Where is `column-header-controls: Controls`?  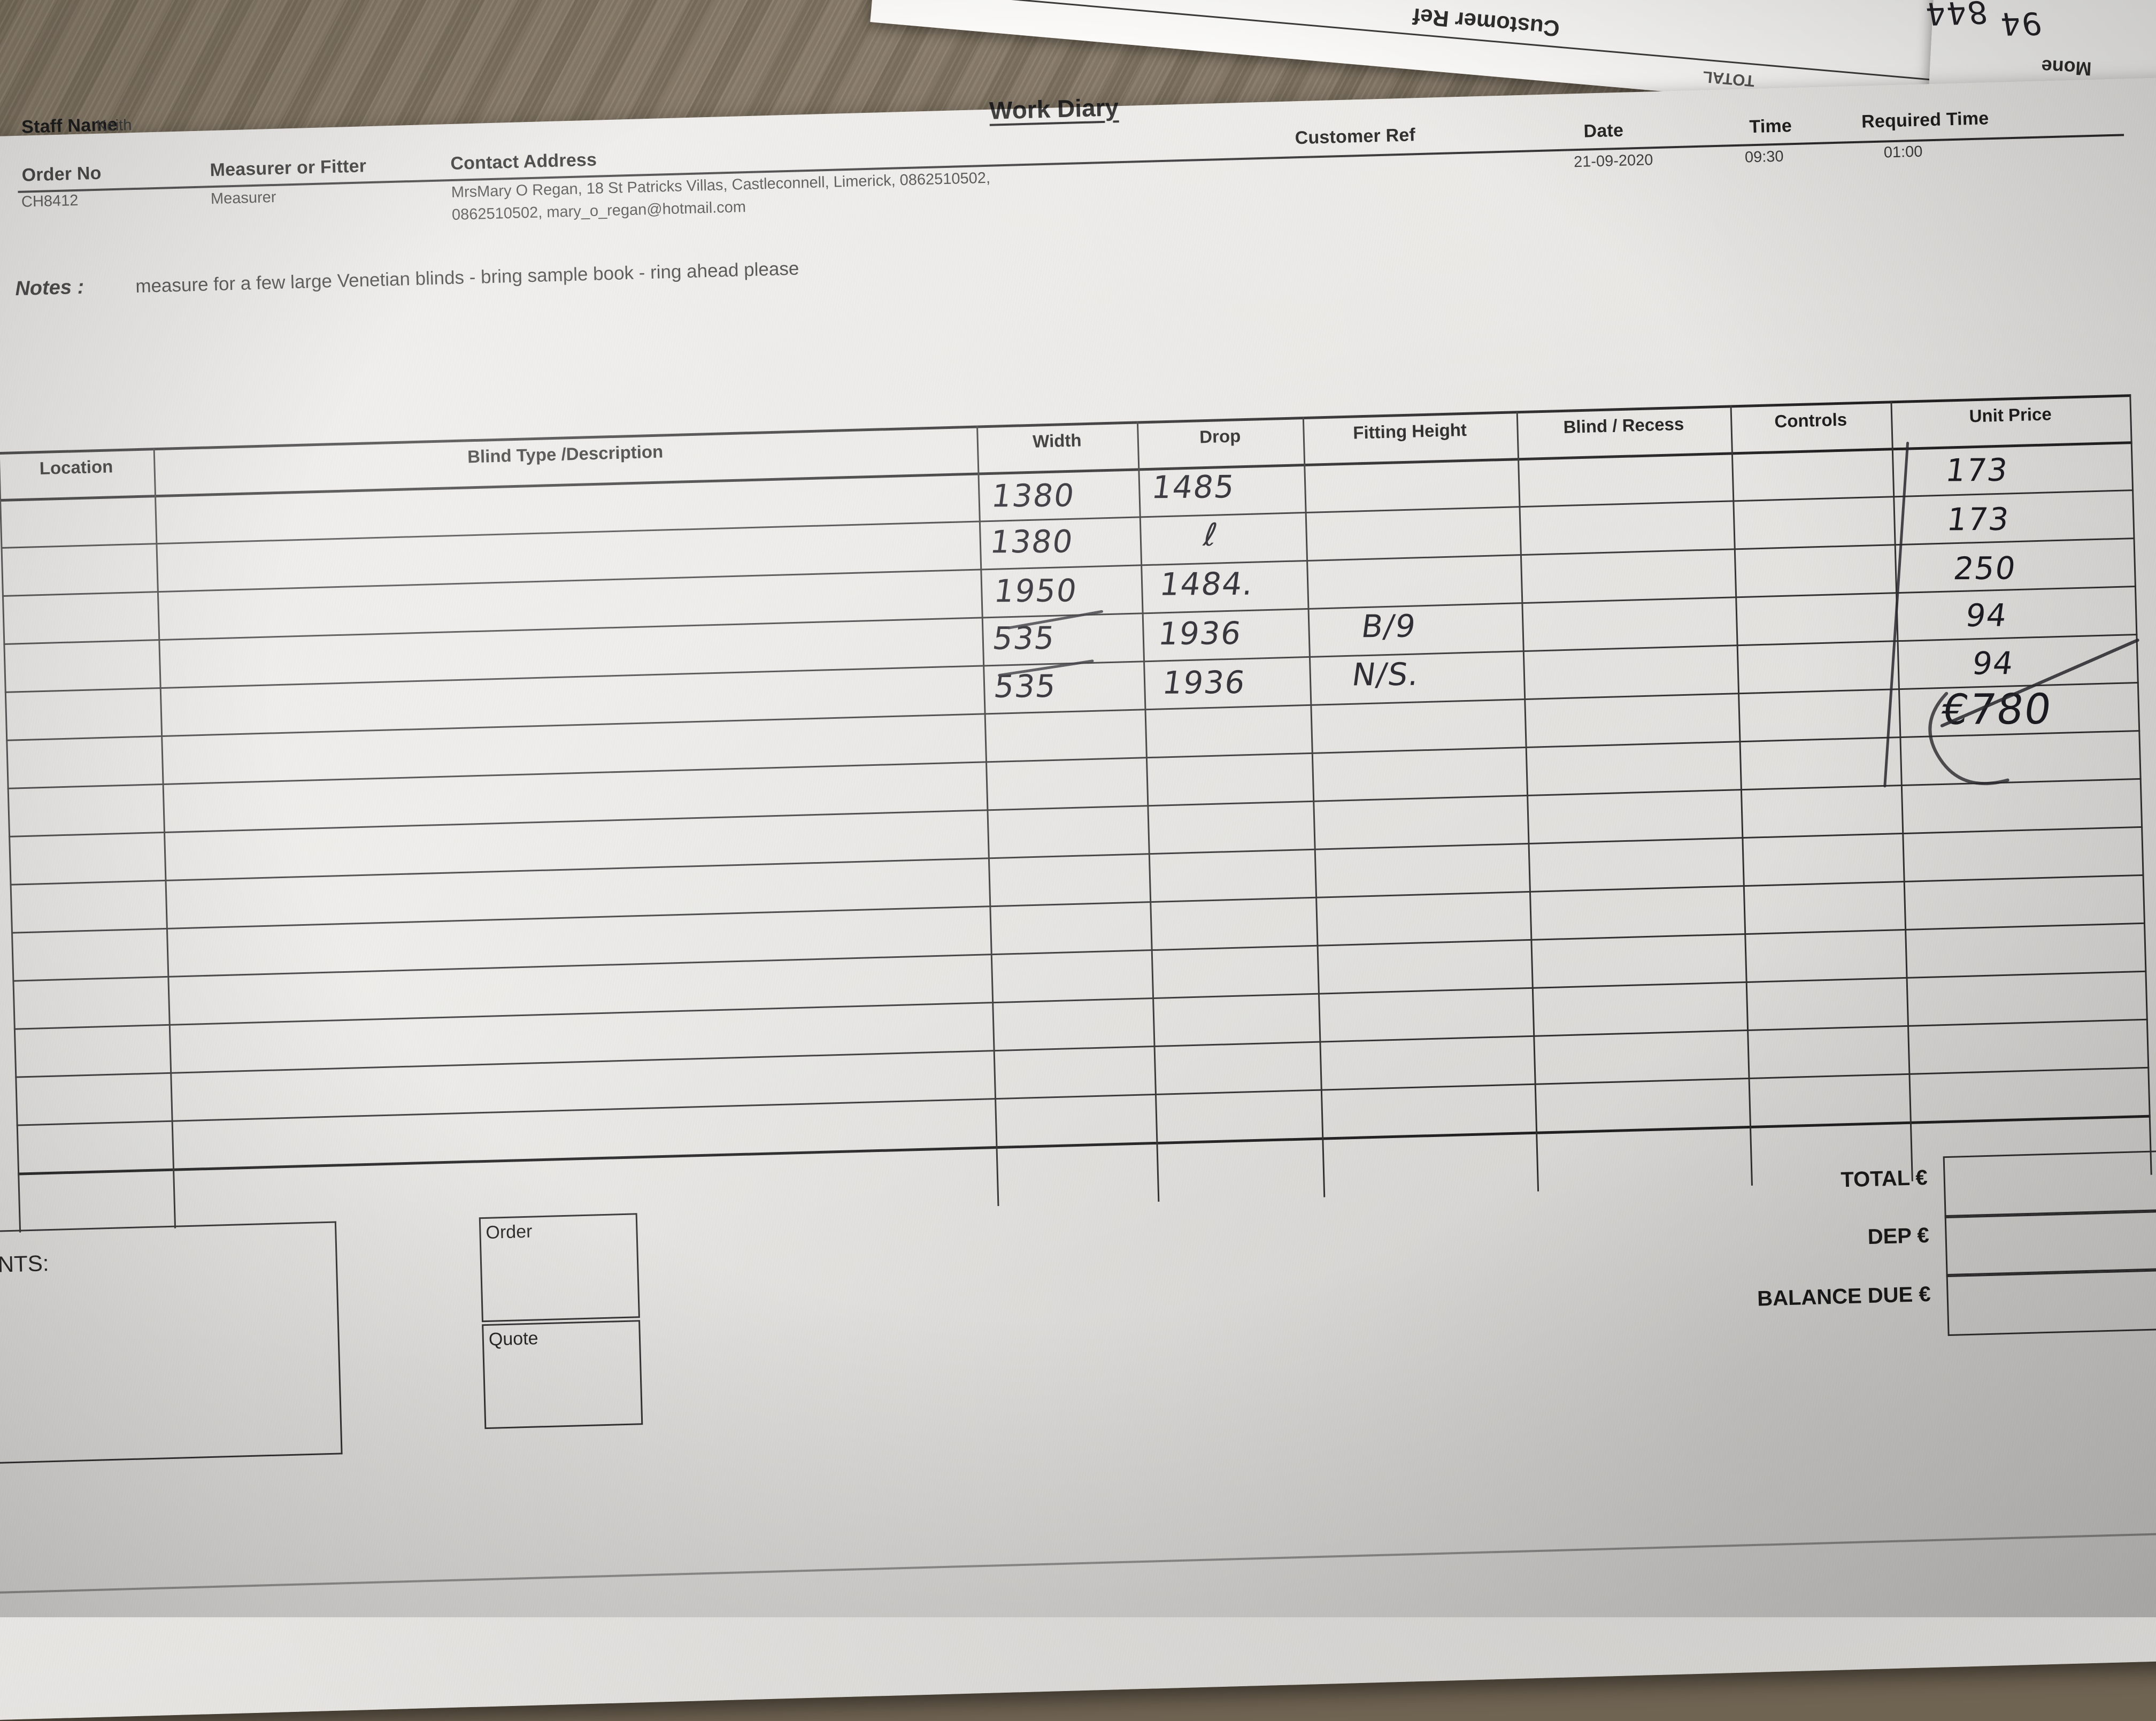
column-header-controls: Controls is located at coordinates (1810, 420).